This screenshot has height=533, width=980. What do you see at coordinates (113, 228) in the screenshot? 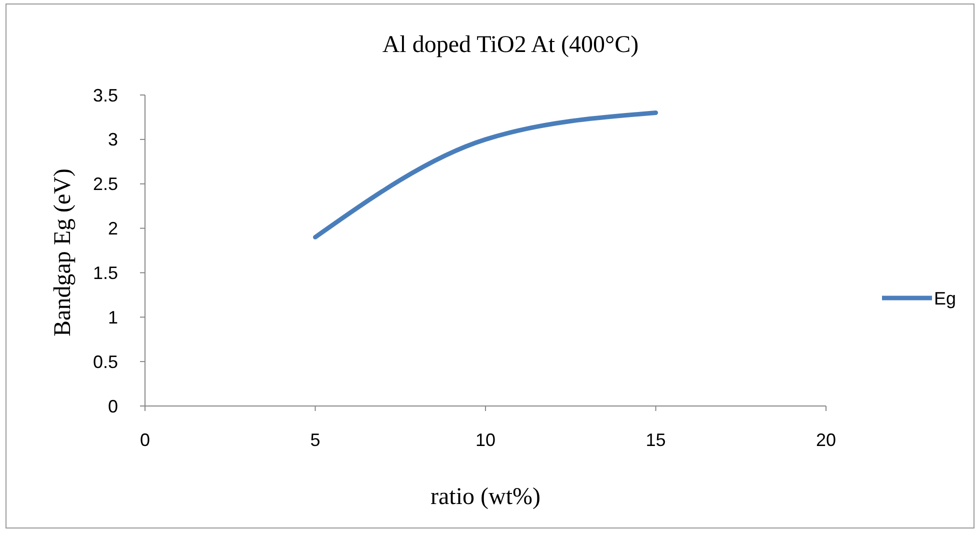
I see `y-tick-label: 2` at bounding box center [113, 228].